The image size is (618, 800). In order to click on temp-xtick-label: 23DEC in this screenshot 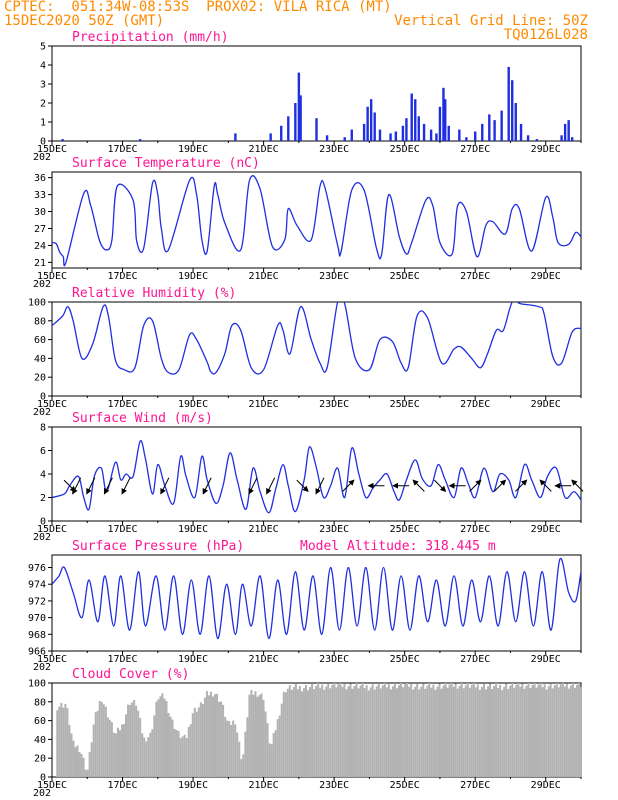, I will do `click(334, 276)`.